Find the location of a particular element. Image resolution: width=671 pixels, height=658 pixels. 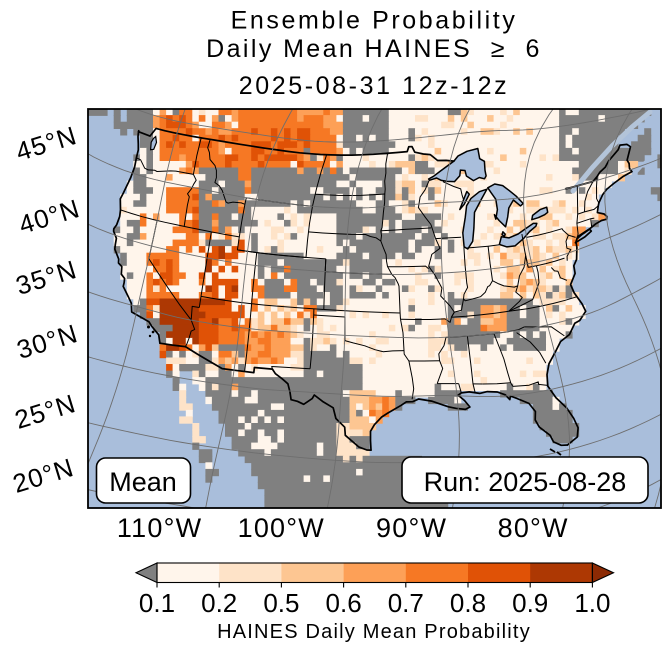

svg-text: 1.0 is located at coordinates (592, 603).